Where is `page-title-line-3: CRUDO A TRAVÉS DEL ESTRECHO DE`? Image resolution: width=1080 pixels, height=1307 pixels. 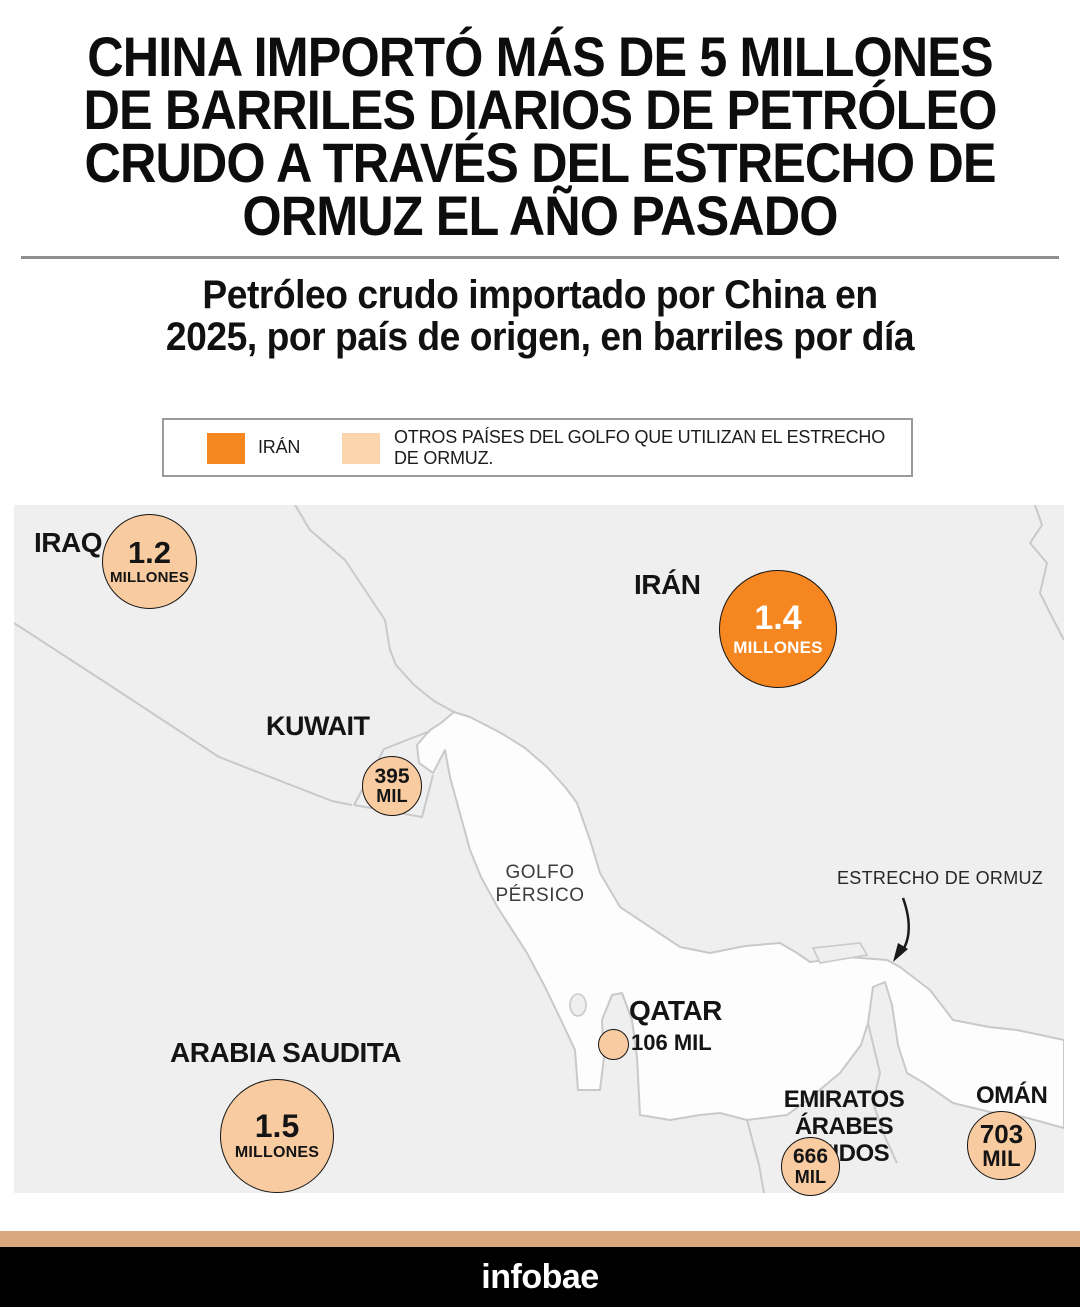
page-title-line-3: CRUDO A TRAVÉS DEL ESTRECHO DE is located at coordinates (540, 162).